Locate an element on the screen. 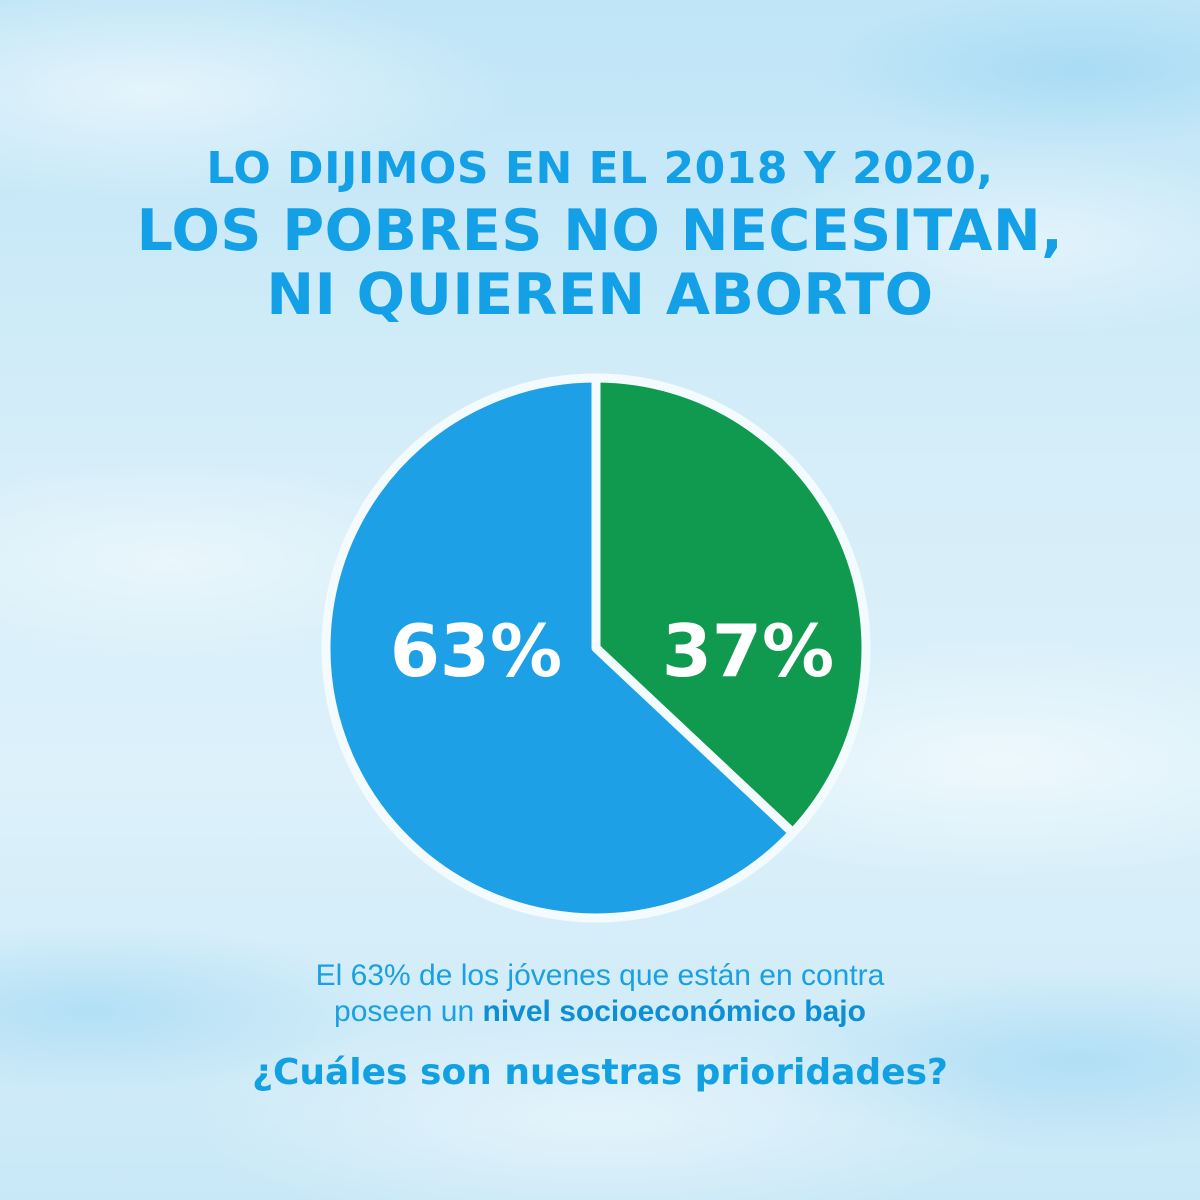 This screenshot has width=1200, height=1200. title-line-3: NI QUIEREN ABORTO is located at coordinates (600, 295).